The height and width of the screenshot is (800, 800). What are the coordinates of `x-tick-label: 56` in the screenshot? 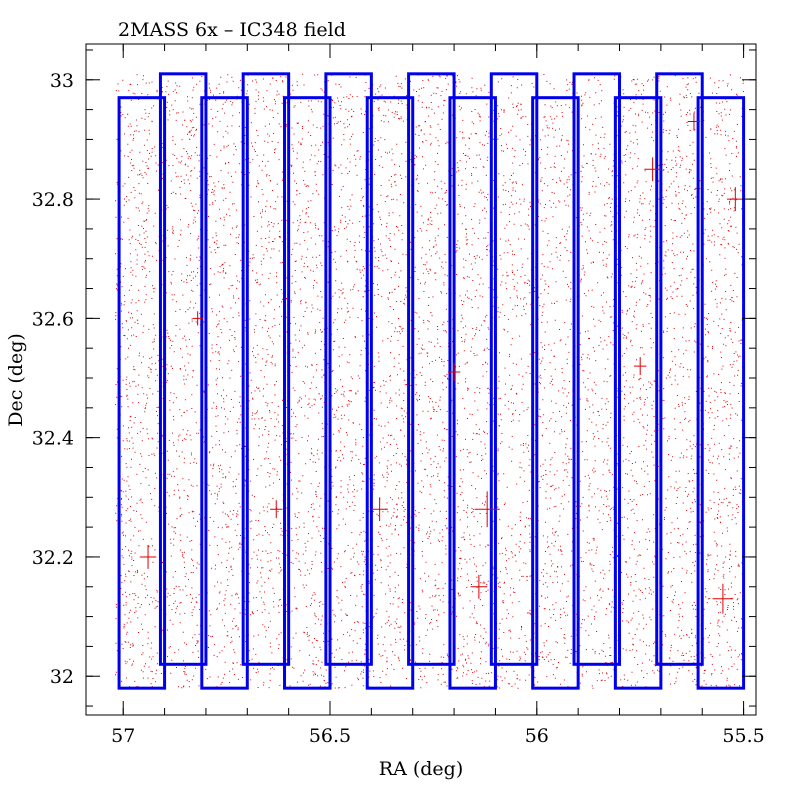 It's located at (537, 736).